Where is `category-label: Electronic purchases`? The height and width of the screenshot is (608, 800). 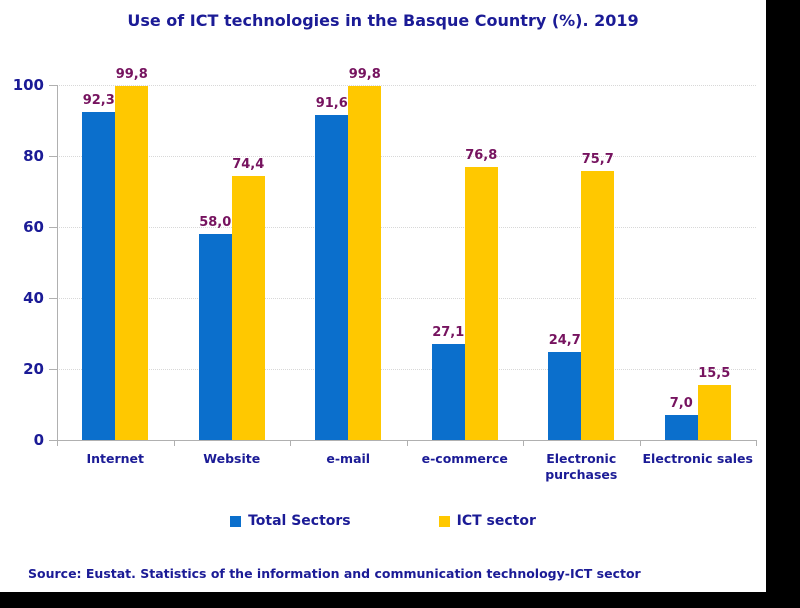
category-label: Electronic purchases is located at coordinates (581, 466).